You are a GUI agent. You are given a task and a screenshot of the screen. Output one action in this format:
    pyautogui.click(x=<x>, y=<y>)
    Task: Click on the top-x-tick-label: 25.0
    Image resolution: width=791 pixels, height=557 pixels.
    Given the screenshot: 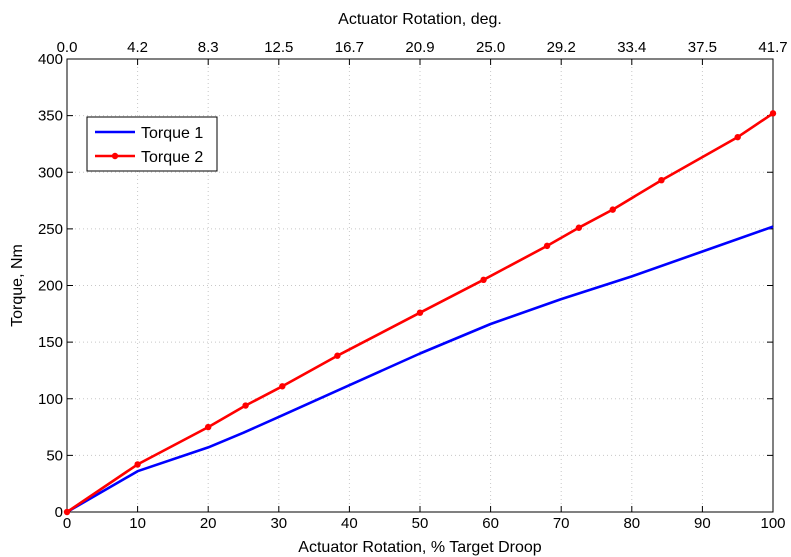 What is the action you would take?
    pyautogui.click(x=490, y=47)
    